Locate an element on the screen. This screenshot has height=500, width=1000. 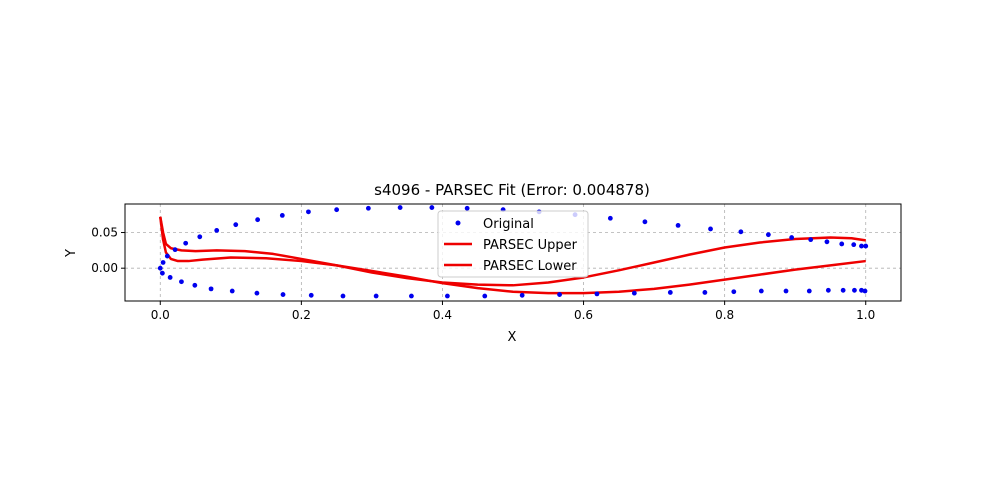
legend-marker-original is located at coordinates (458, 223).